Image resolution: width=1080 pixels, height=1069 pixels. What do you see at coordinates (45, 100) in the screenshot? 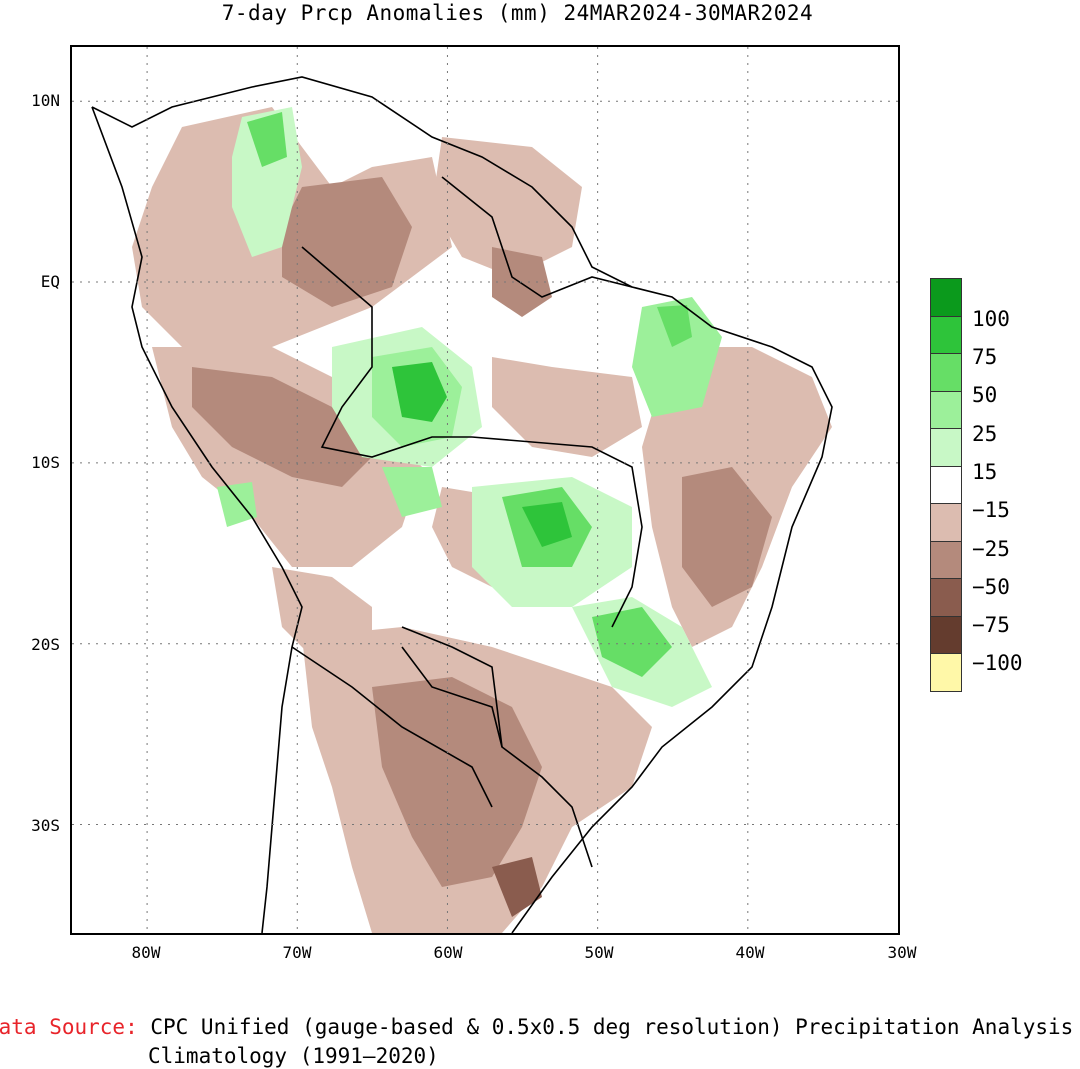
I see `lat-label-10n: 10N` at bounding box center [45, 100].